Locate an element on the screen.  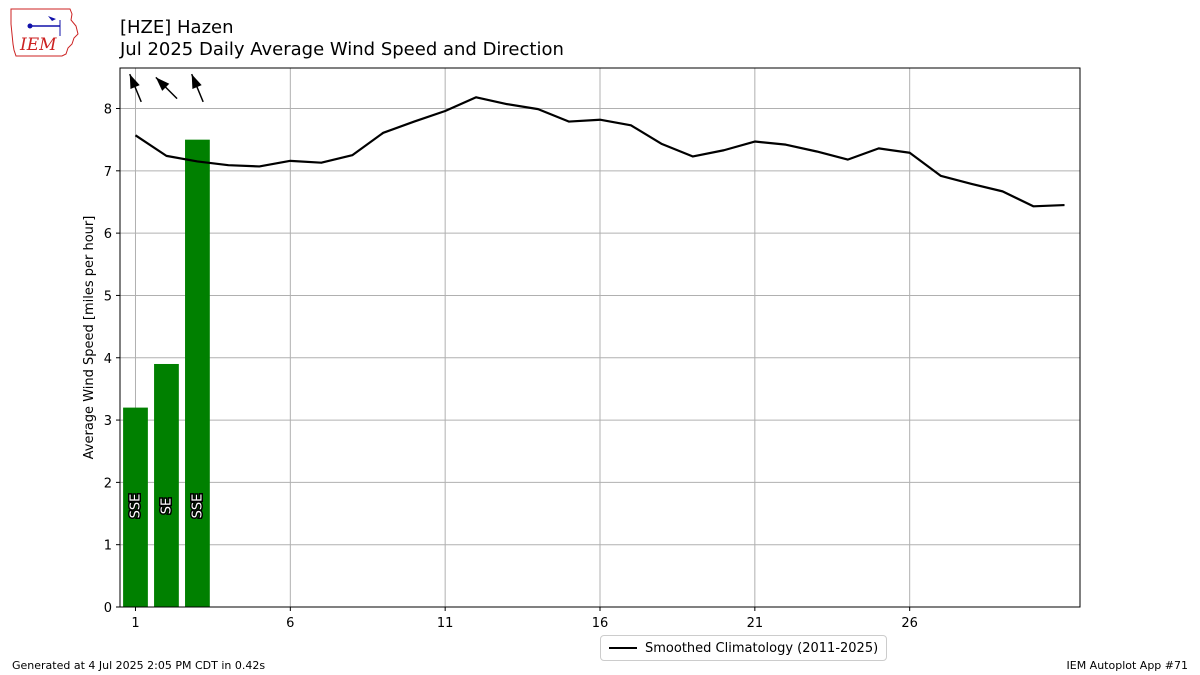
x-tick-label: 6 is located at coordinates (290, 623).